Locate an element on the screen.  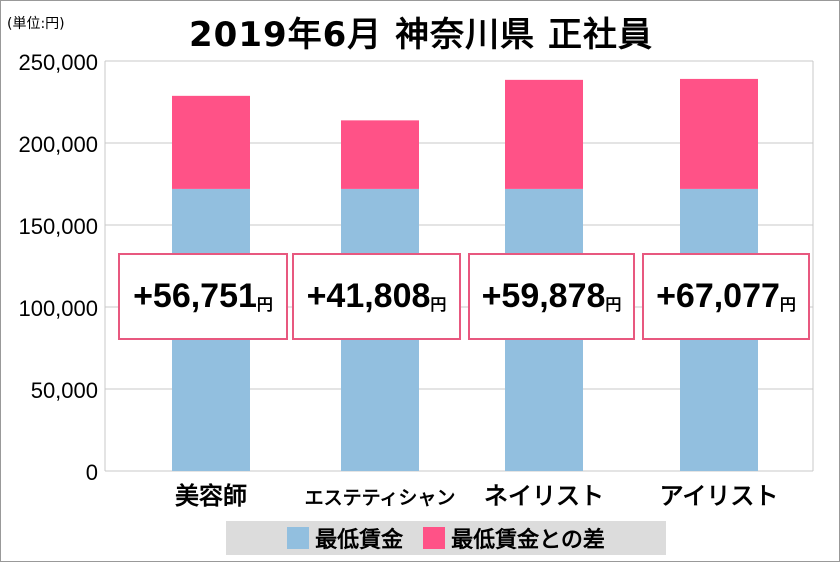
legend: 最低賃金 最低賃金との差 is located at coordinates (446, 538).